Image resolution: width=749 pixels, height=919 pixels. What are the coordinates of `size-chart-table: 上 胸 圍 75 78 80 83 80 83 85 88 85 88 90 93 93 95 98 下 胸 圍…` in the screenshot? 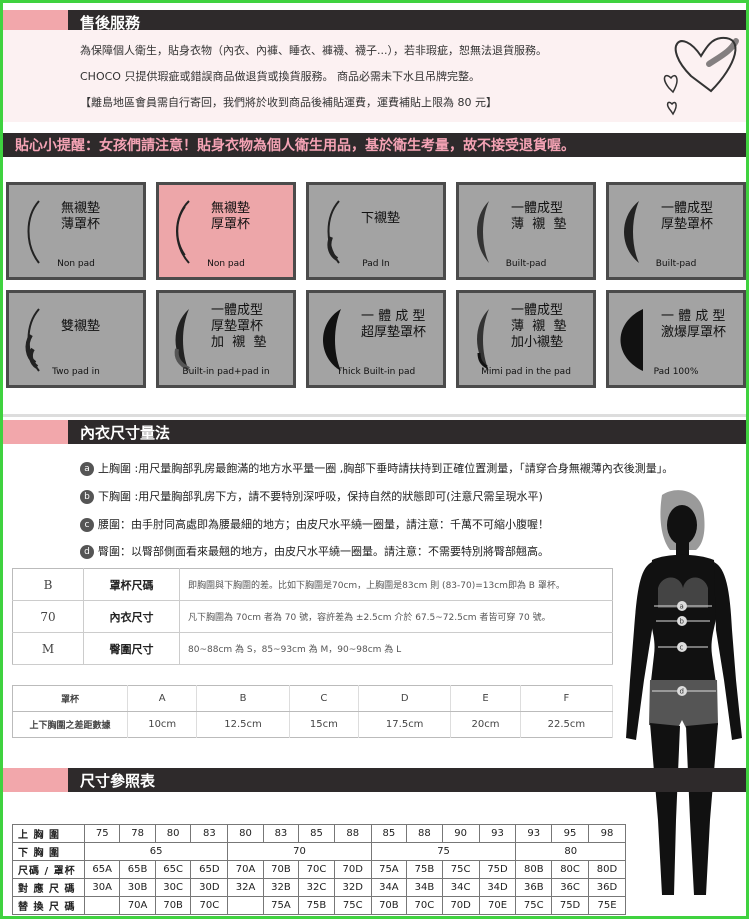 It's located at (319, 869).